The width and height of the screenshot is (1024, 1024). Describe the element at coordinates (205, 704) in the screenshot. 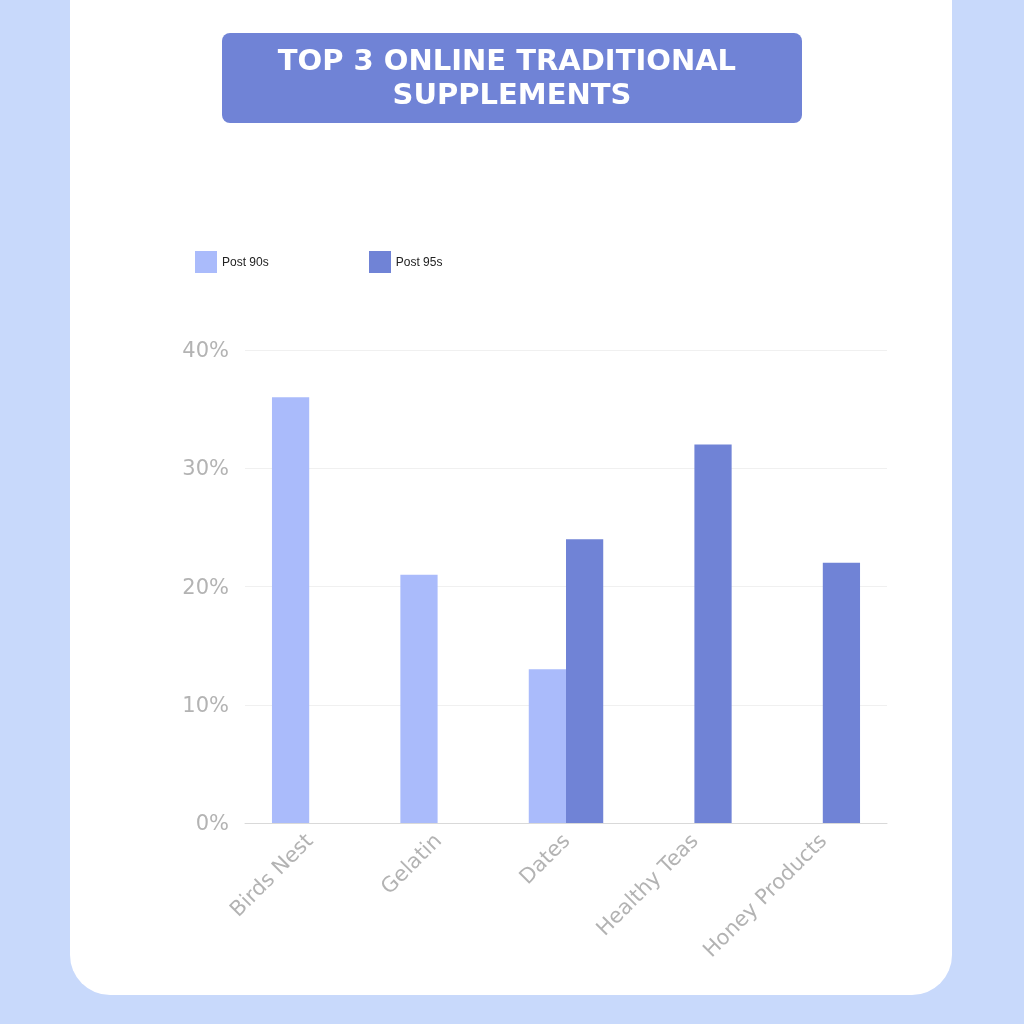

I see `y-tick-label: 10%` at that location.